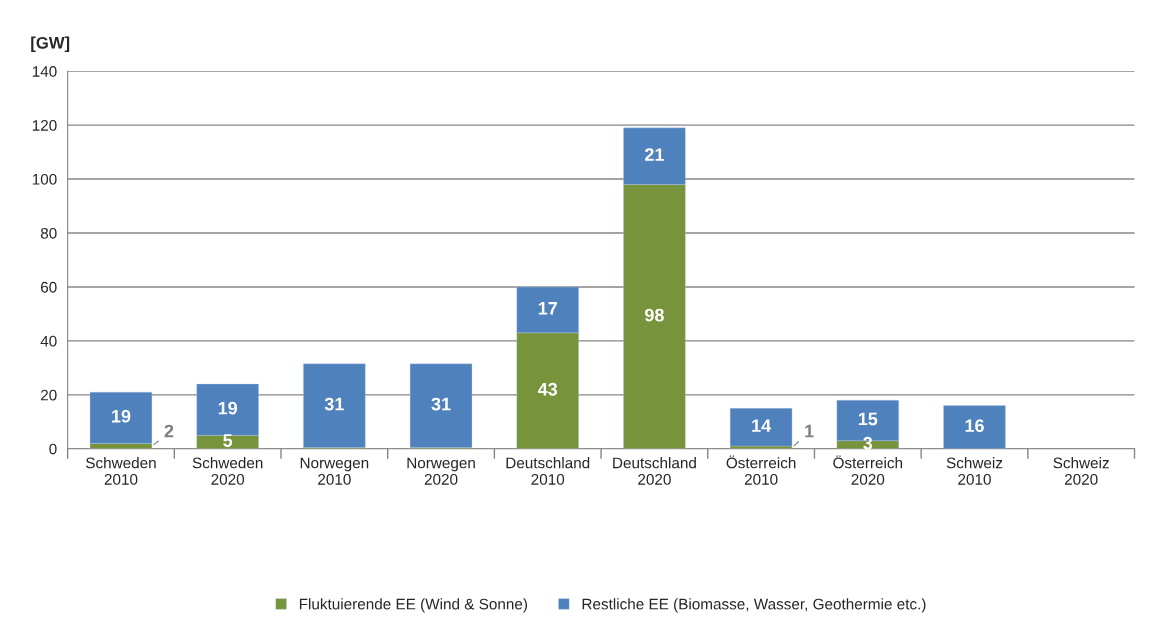 Image resolution: width=1166 pixels, height=619 pixels. What do you see at coordinates (809, 431) in the screenshot?
I see `data-label: 1` at bounding box center [809, 431].